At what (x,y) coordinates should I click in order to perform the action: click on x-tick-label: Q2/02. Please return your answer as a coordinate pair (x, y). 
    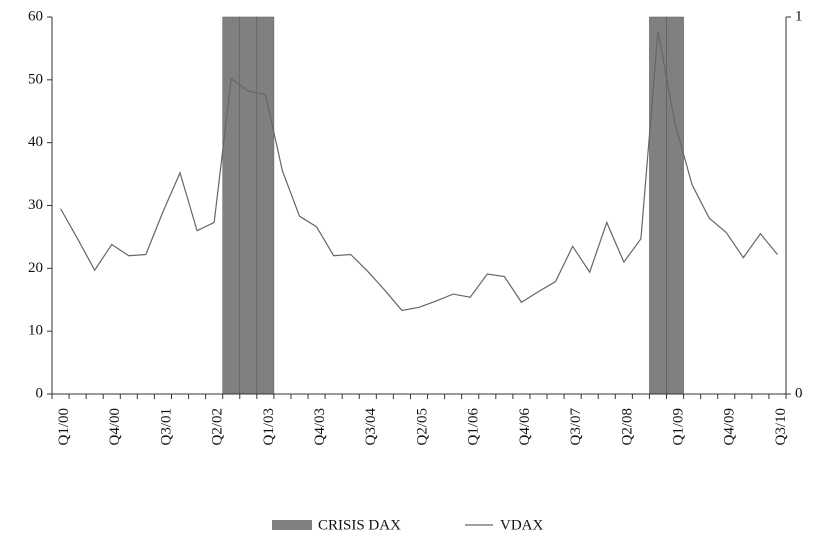
    Looking at the image, I should click on (218, 427).